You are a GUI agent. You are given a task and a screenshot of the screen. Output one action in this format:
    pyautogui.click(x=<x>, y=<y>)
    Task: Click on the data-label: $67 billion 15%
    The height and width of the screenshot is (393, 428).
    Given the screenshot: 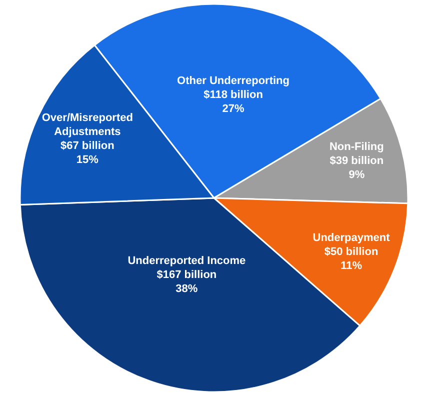 What is the action you would take?
    pyautogui.click(x=87, y=153)
    